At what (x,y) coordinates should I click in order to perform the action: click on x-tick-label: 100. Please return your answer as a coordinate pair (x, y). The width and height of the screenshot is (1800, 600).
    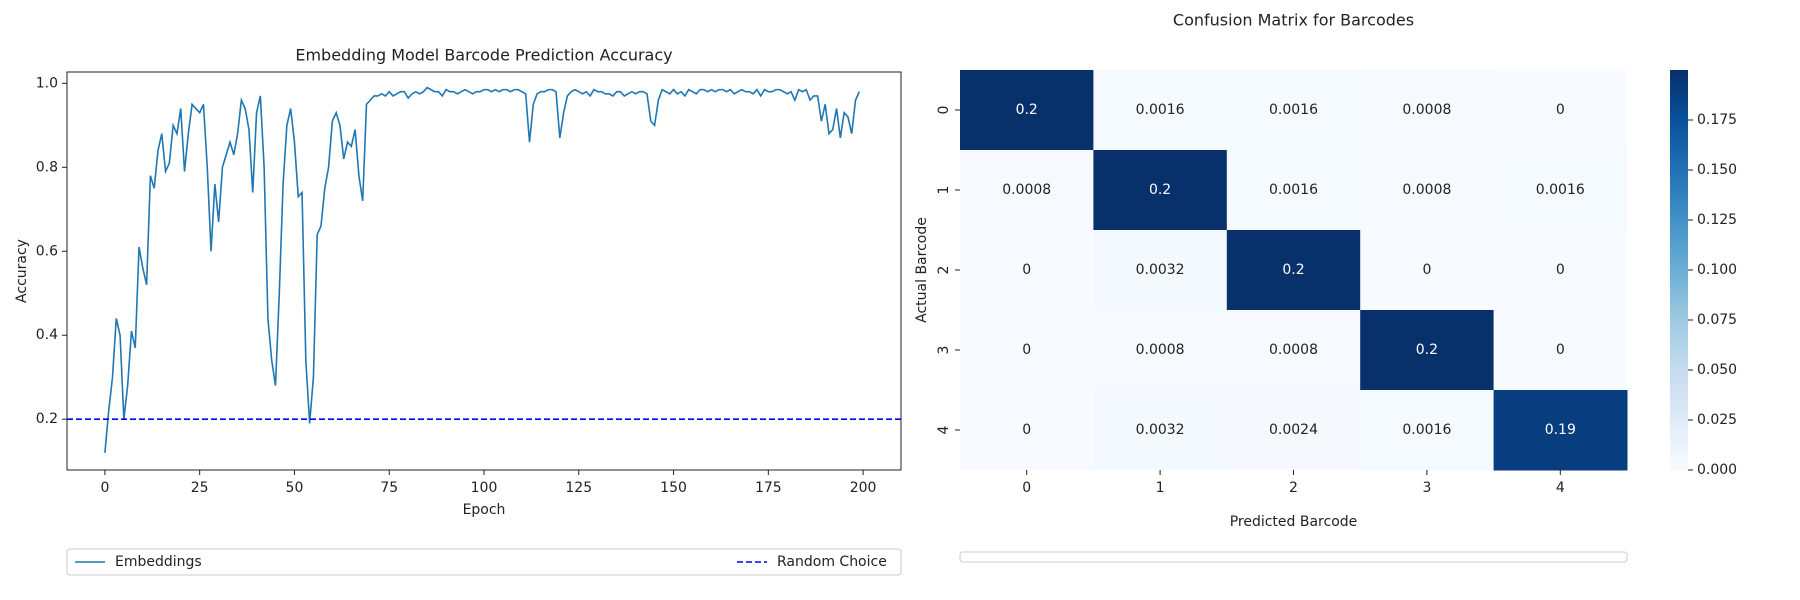
    Looking at the image, I should click on (484, 488).